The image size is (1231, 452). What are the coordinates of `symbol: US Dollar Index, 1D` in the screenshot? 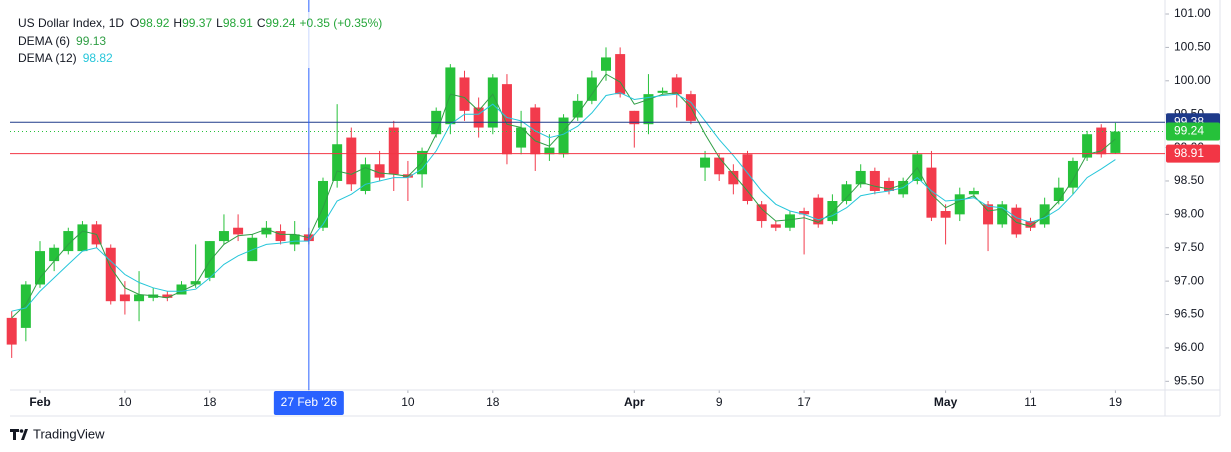 It's located at (71, 23).